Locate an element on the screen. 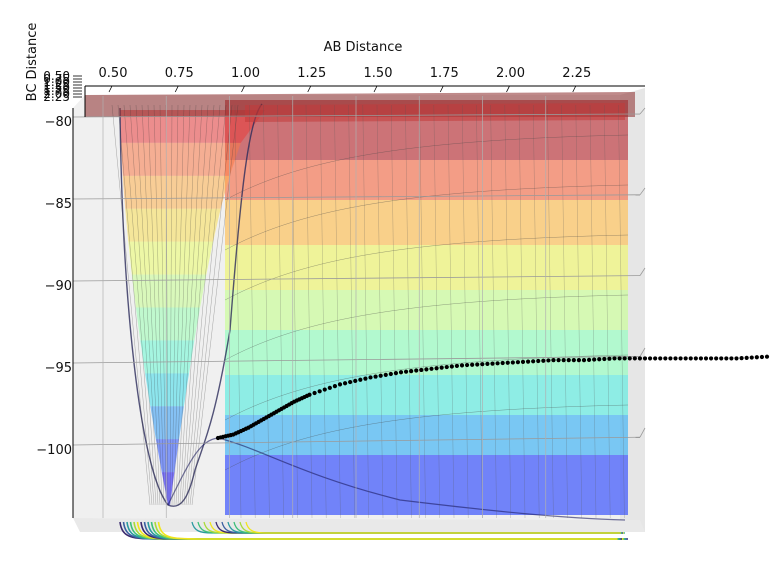 Image resolution: width=772 pixels, height=575 pixels. x-tick-label: 2.25 is located at coordinates (576, 73).